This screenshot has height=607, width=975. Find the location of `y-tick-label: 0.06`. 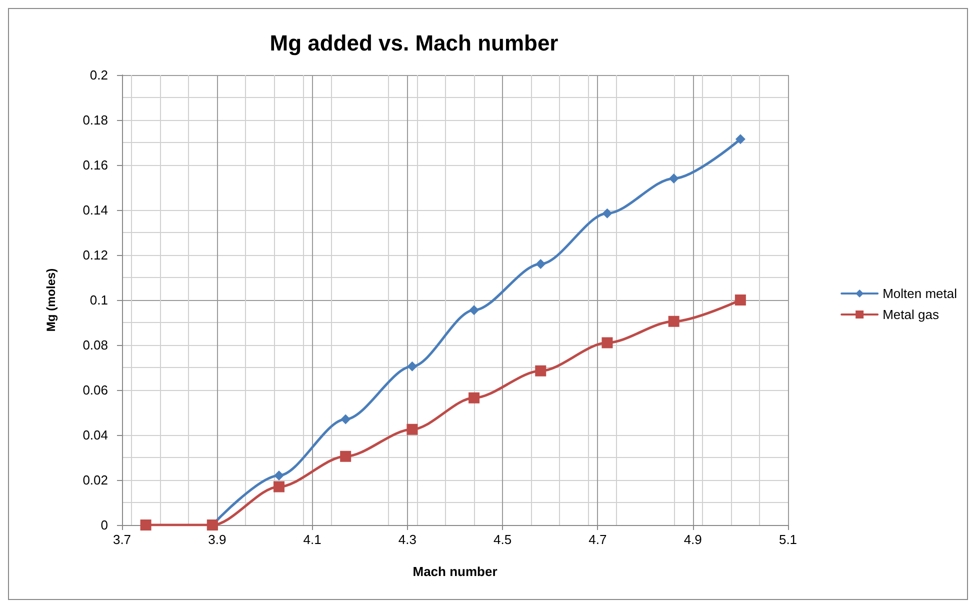

y-tick-label: 0.06 is located at coordinates (95, 390).